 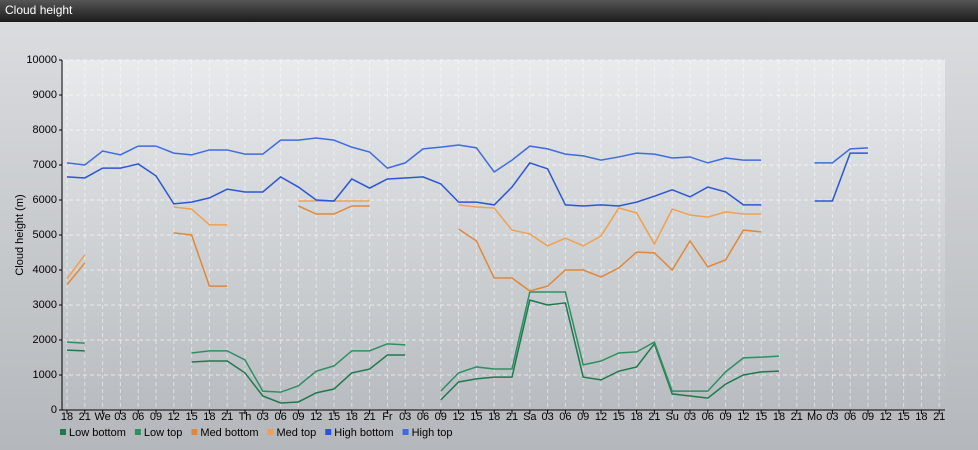 I want to click on x-tick-label: Fr, so click(x=387, y=417).